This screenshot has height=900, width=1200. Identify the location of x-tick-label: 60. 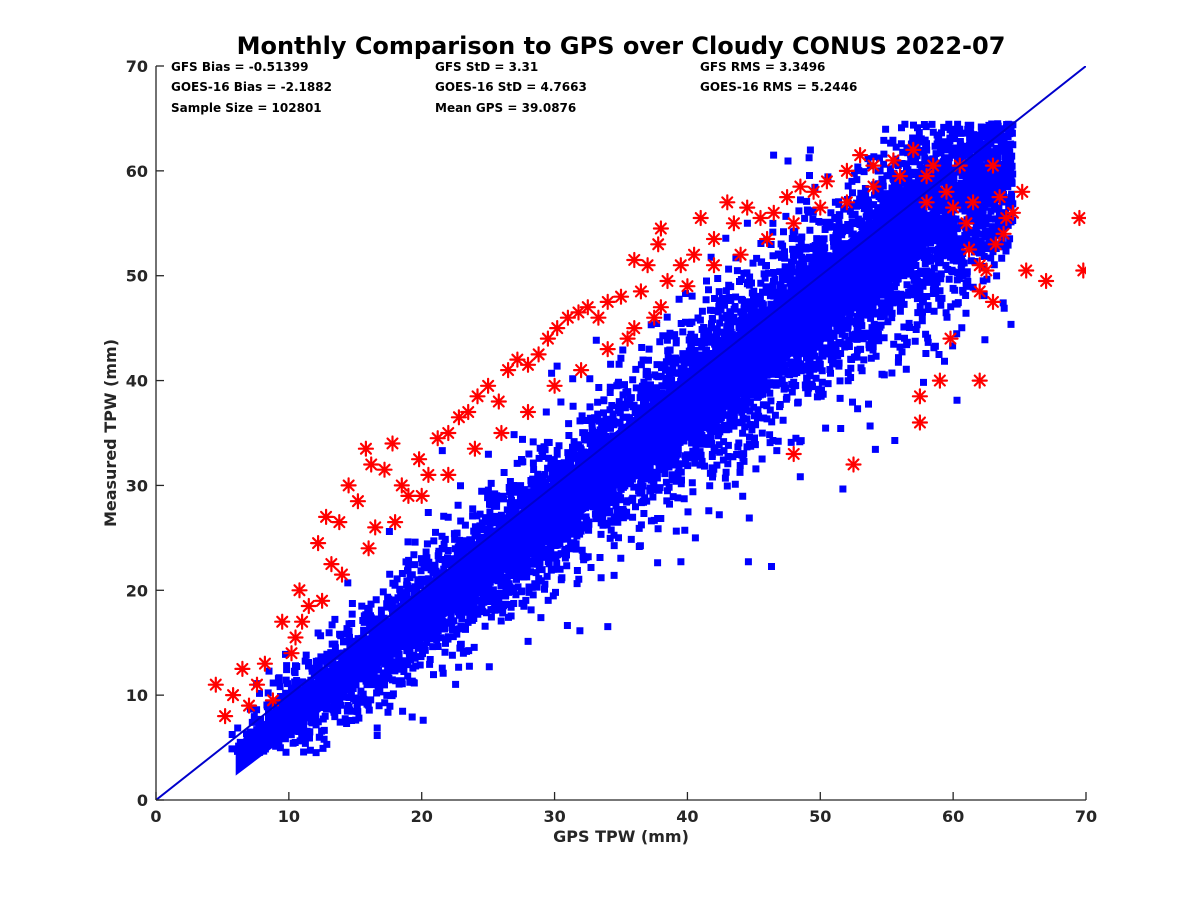
(953, 816).